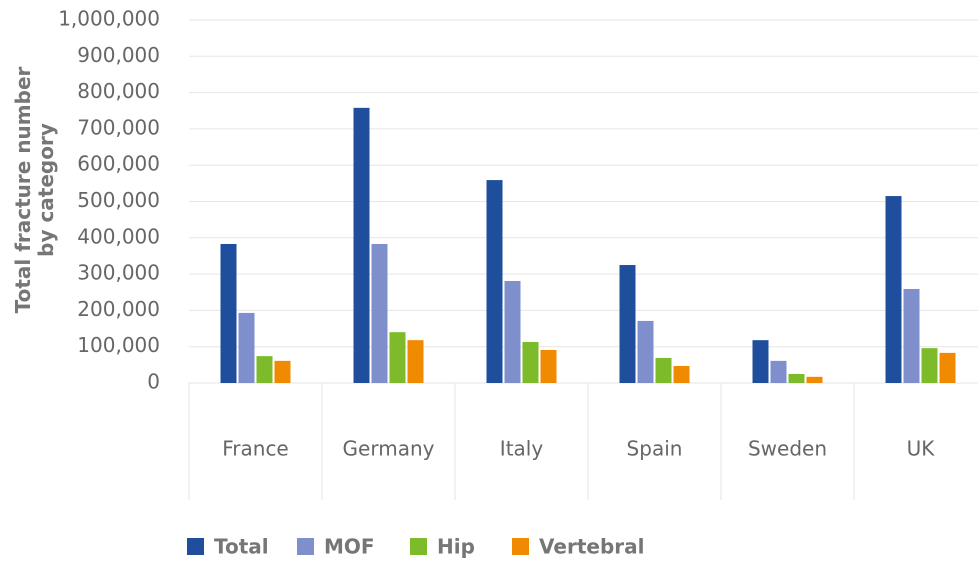 Image resolution: width=978 pixels, height=562 pixels. Describe the element at coordinates (118, 127) in the screenshot. I see `y-tick-label: 700,000` at that location.